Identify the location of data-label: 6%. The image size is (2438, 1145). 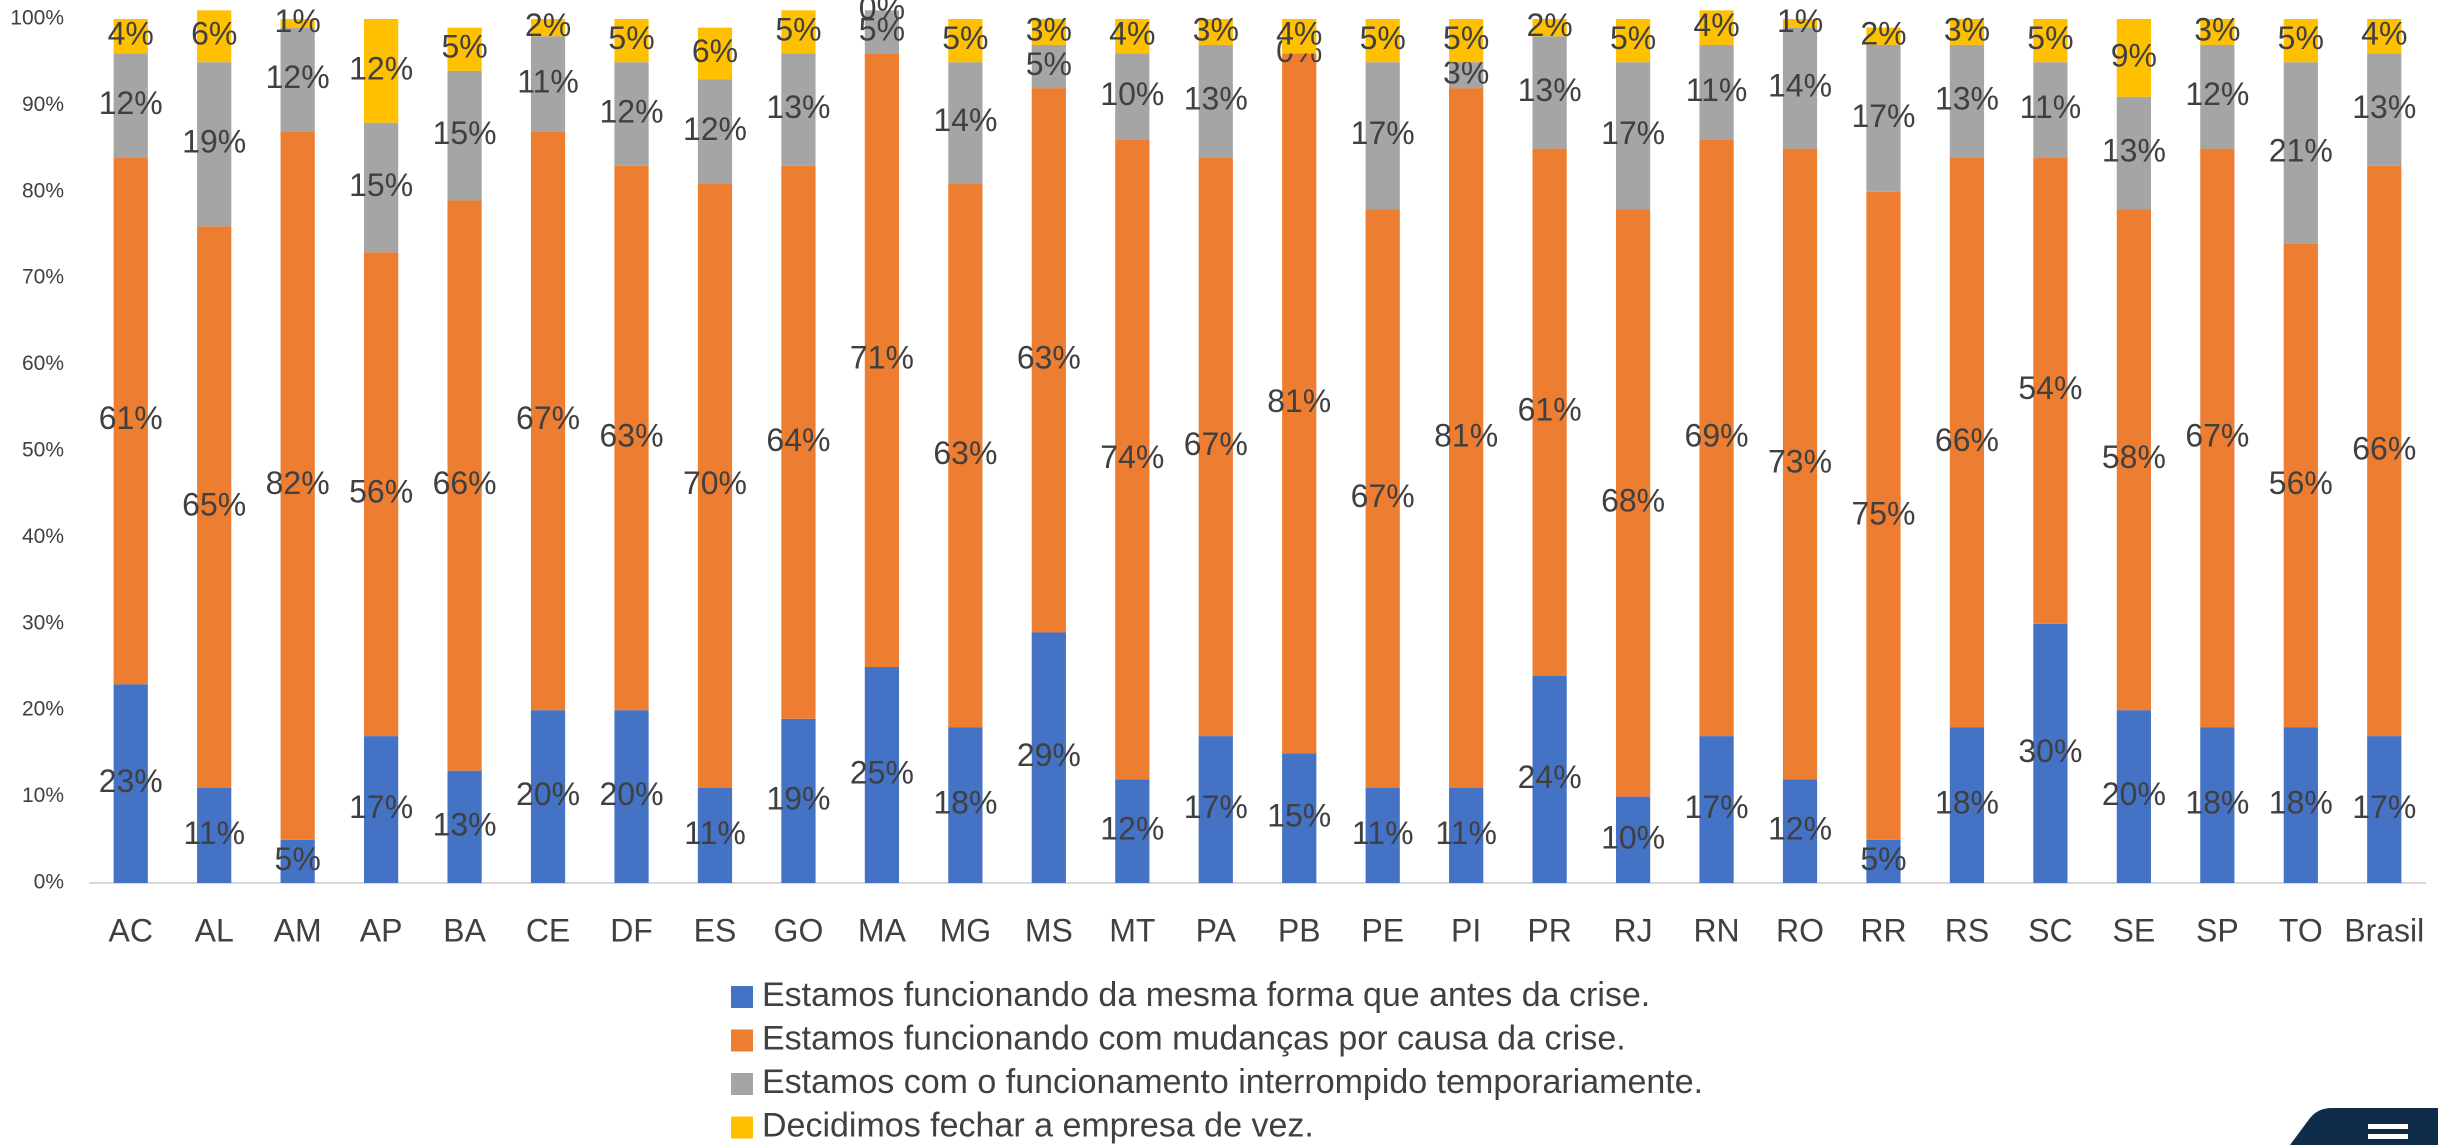
(715, 51).